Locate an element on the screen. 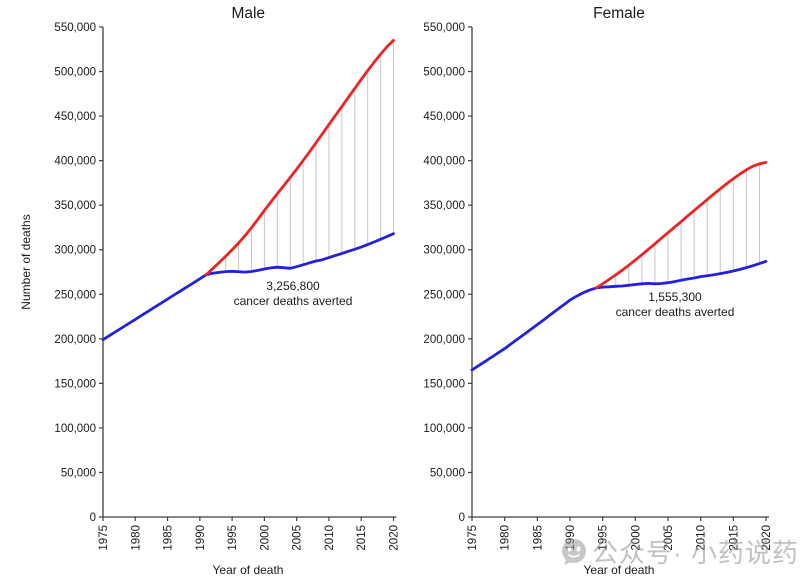 The width and height of the screenshot is (800, 582). y-axis-title: Number of deaths is located at coordinates (26, 261).